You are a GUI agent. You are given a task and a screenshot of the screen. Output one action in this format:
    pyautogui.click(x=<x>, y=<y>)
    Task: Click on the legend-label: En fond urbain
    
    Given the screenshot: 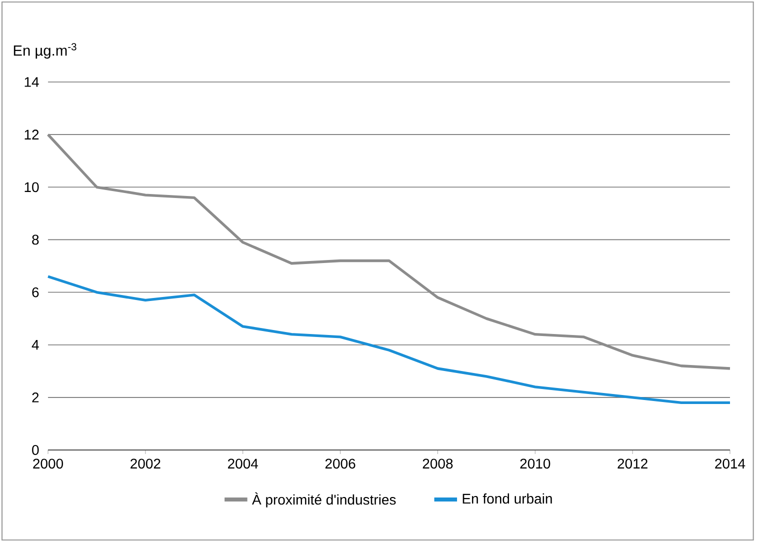 What is the action you would take?
    pyautogui.click(x=507, y=498)
    